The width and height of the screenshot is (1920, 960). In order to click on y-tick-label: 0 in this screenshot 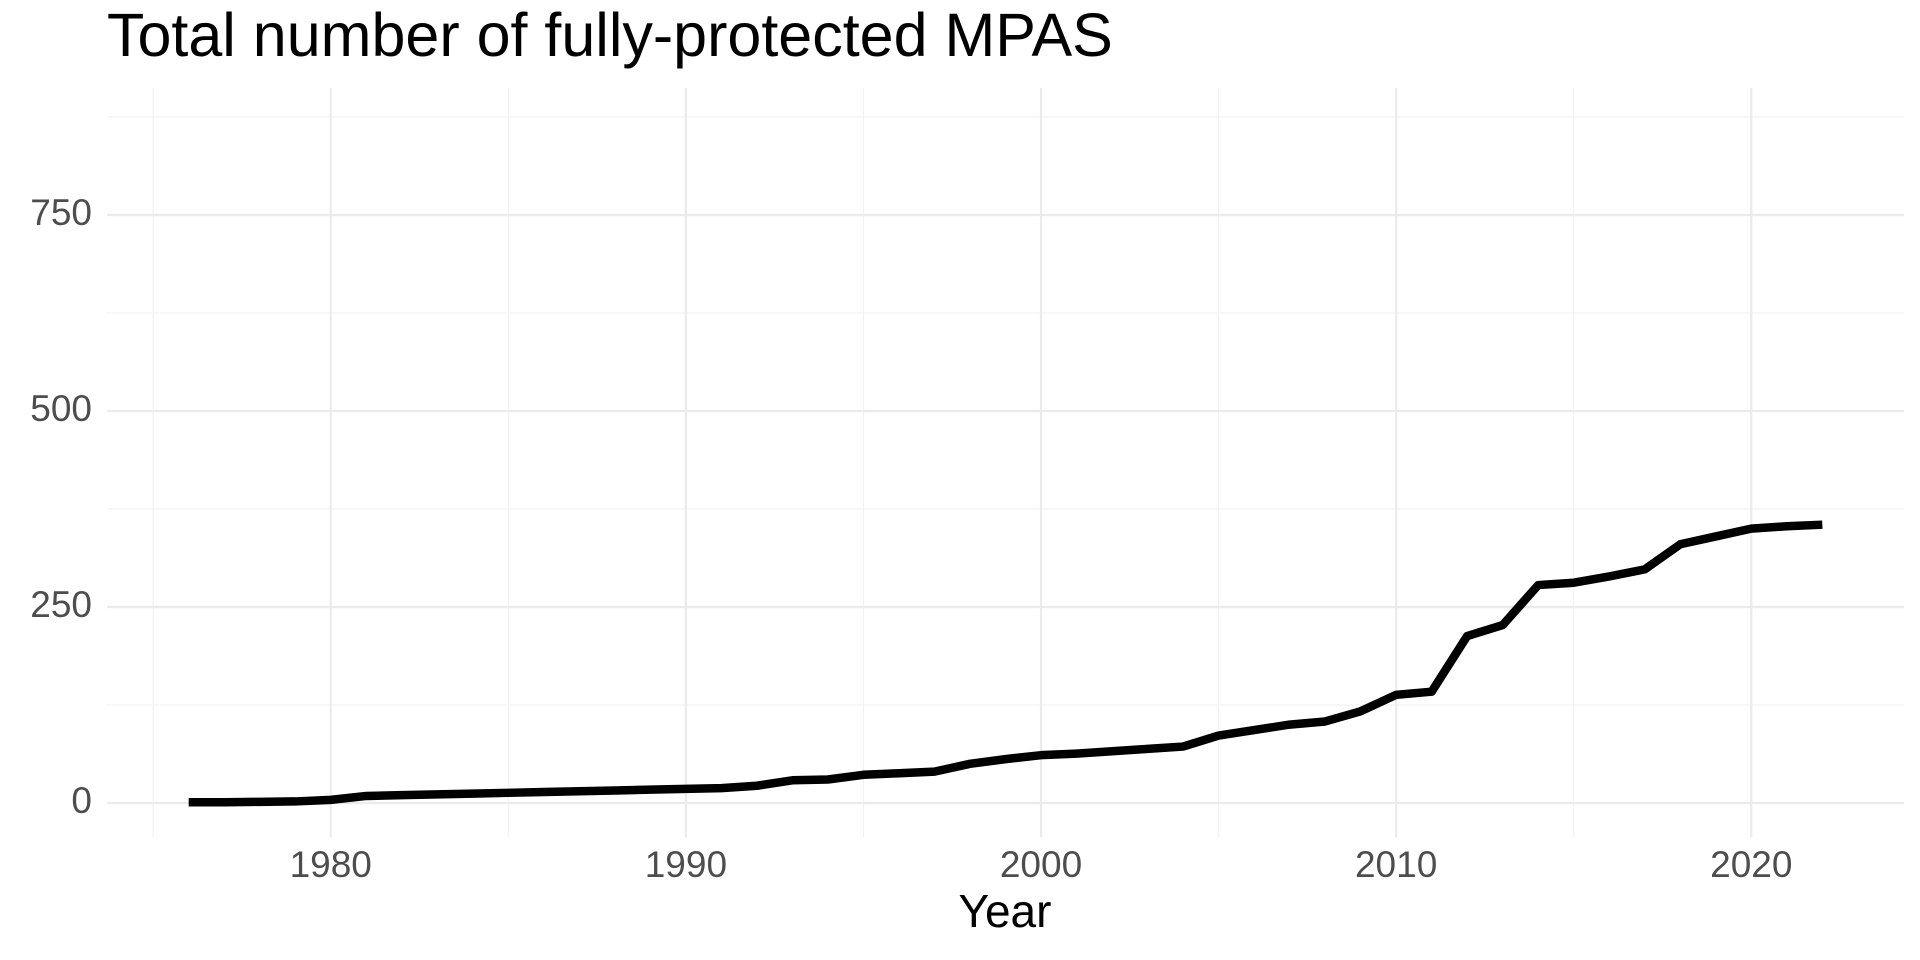, I will do `click(81, 800)`.